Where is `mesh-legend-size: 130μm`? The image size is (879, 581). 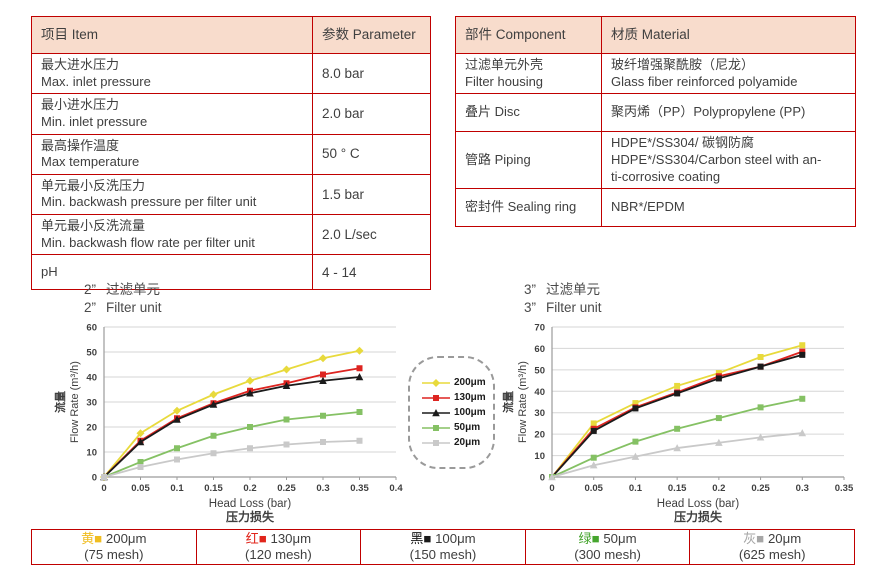
mesh-legend-size: 130μm is located at coordinates (289, 538).